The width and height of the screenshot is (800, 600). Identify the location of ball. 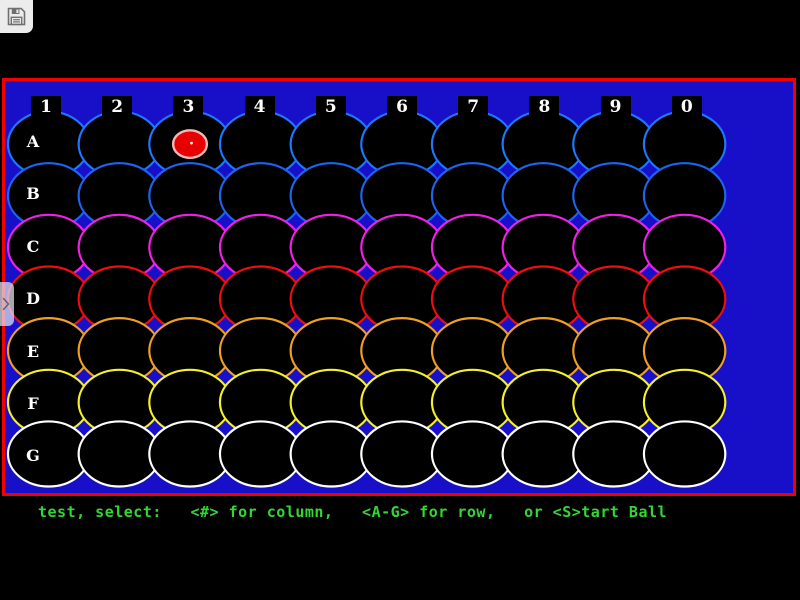
(190, 144).